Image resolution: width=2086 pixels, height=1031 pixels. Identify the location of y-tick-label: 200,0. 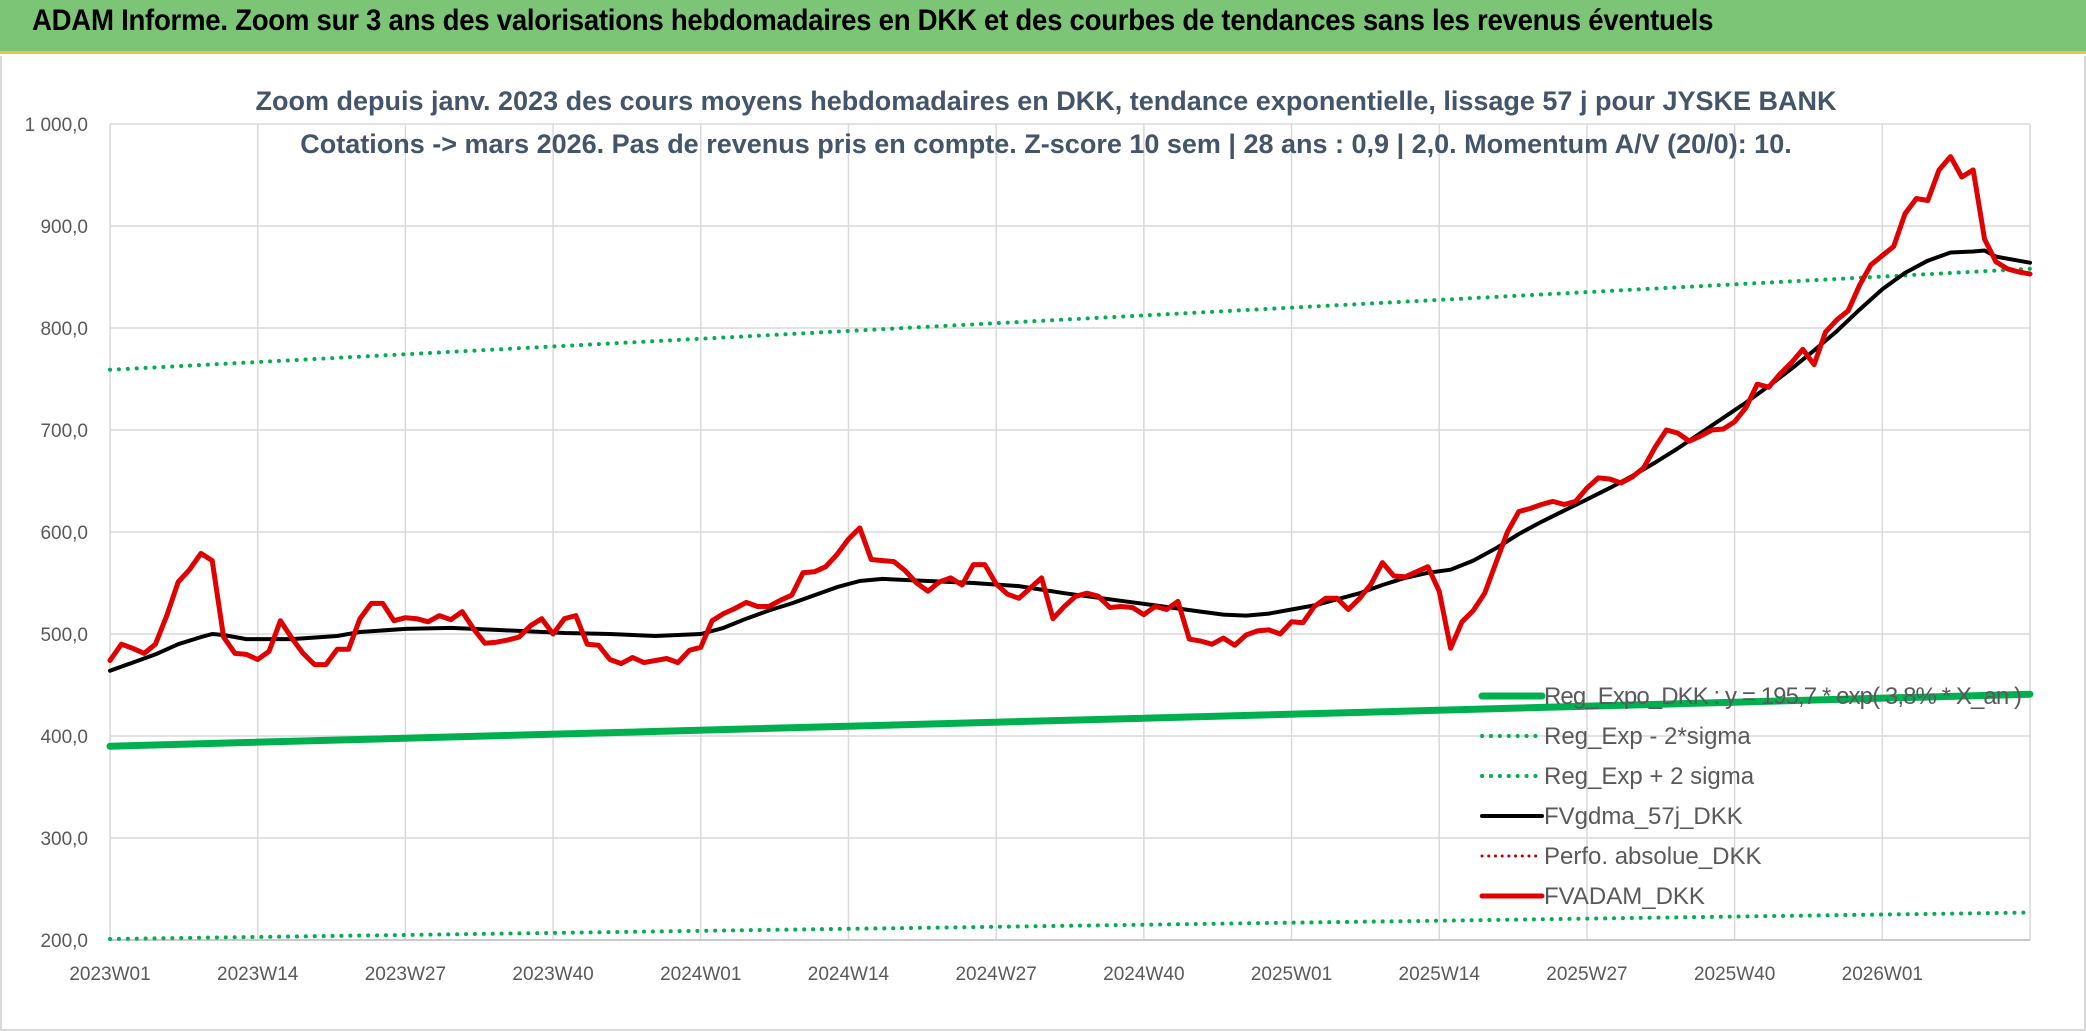
(64, 941).